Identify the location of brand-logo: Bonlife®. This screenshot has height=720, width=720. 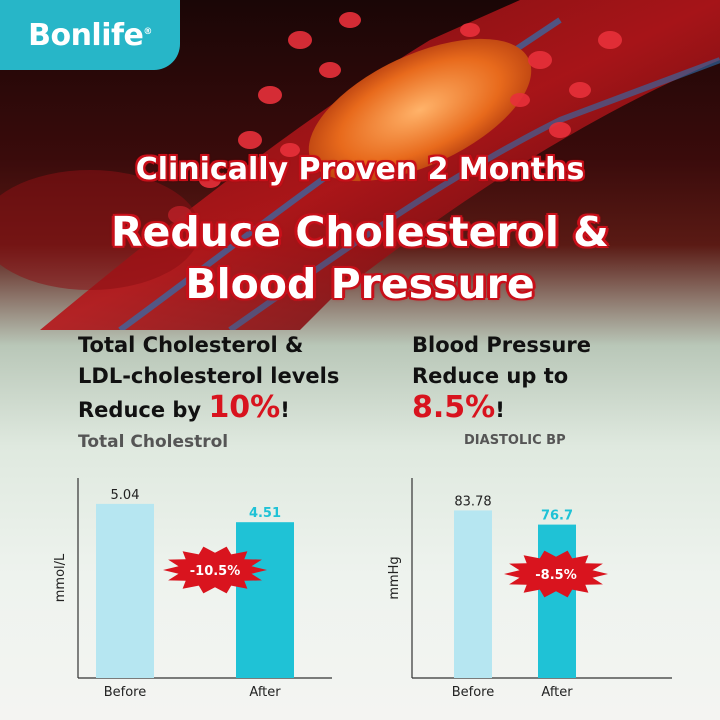
(90, 35).